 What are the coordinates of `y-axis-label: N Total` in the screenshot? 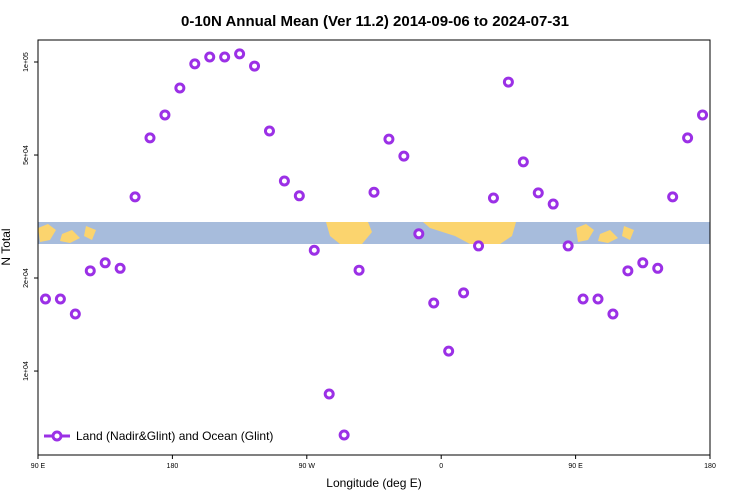 It's located at (6, 246).